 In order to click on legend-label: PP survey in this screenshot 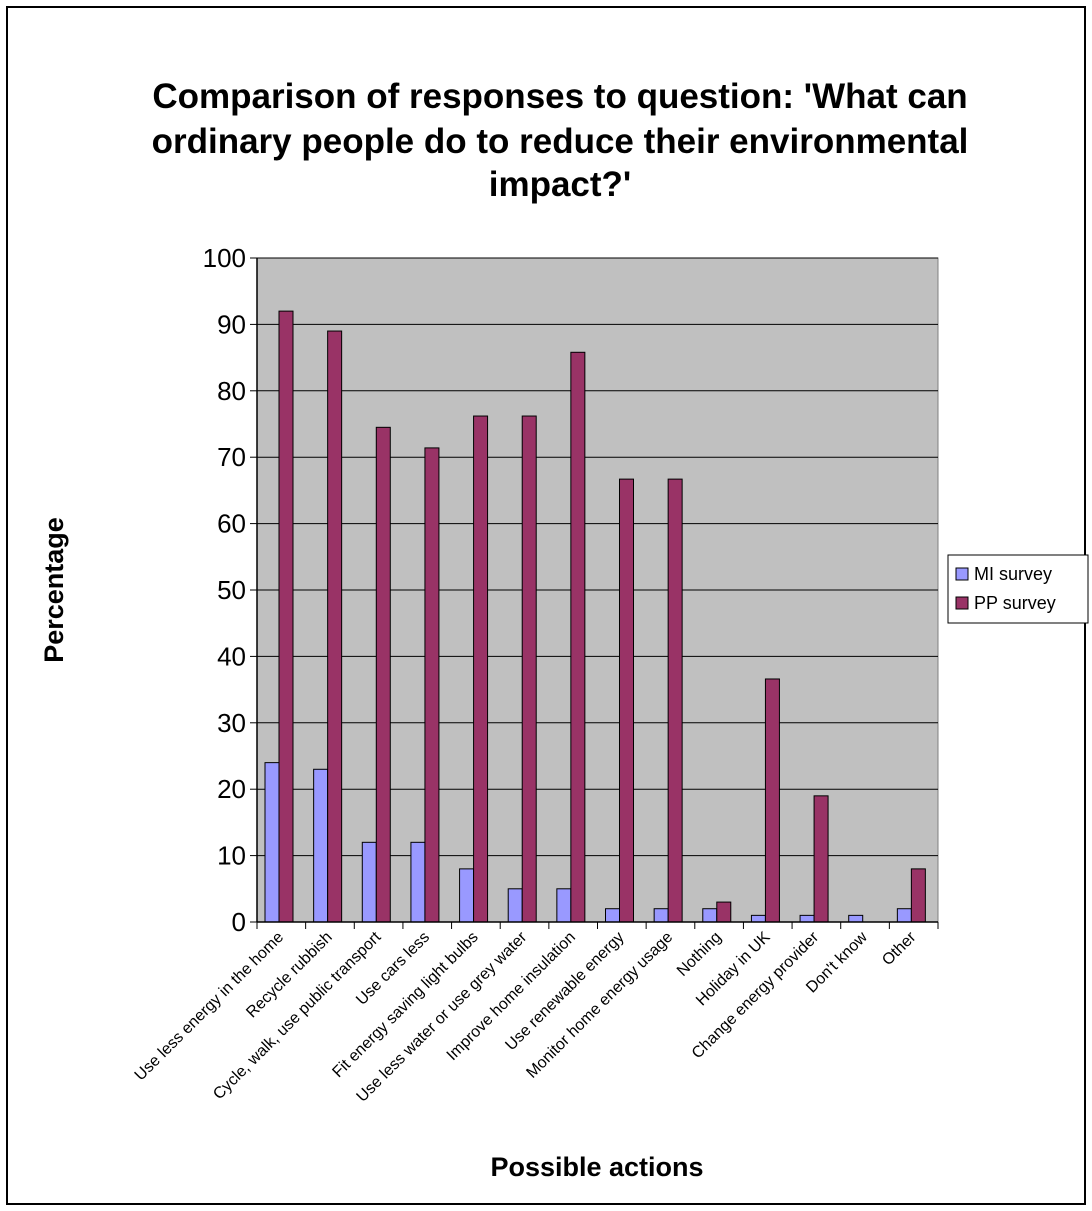, I will do `click(1015, 603)`.